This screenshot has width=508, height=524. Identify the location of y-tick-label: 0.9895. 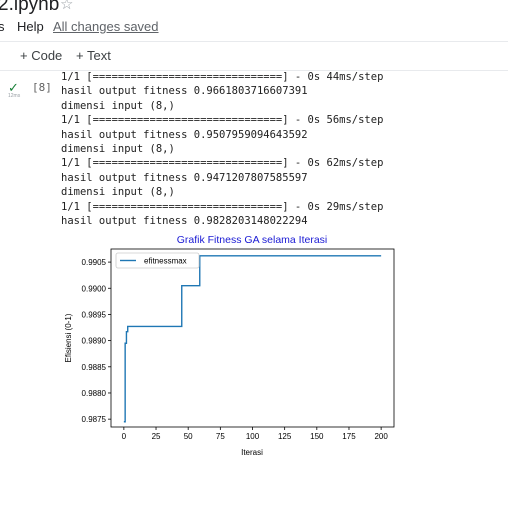
(94, 314).